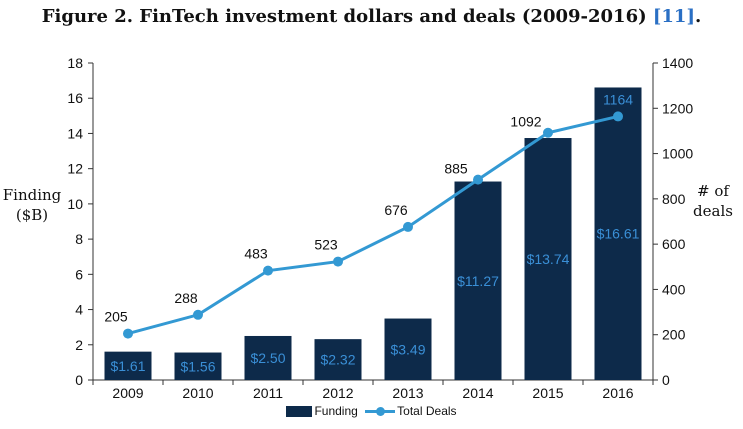 Image resolution: width=743 pixels, height=429 pixels. Describe the element at coordinates (32, 205) in the screenshot. I see `y-axis-left-title: Finding ($B)` at that location.